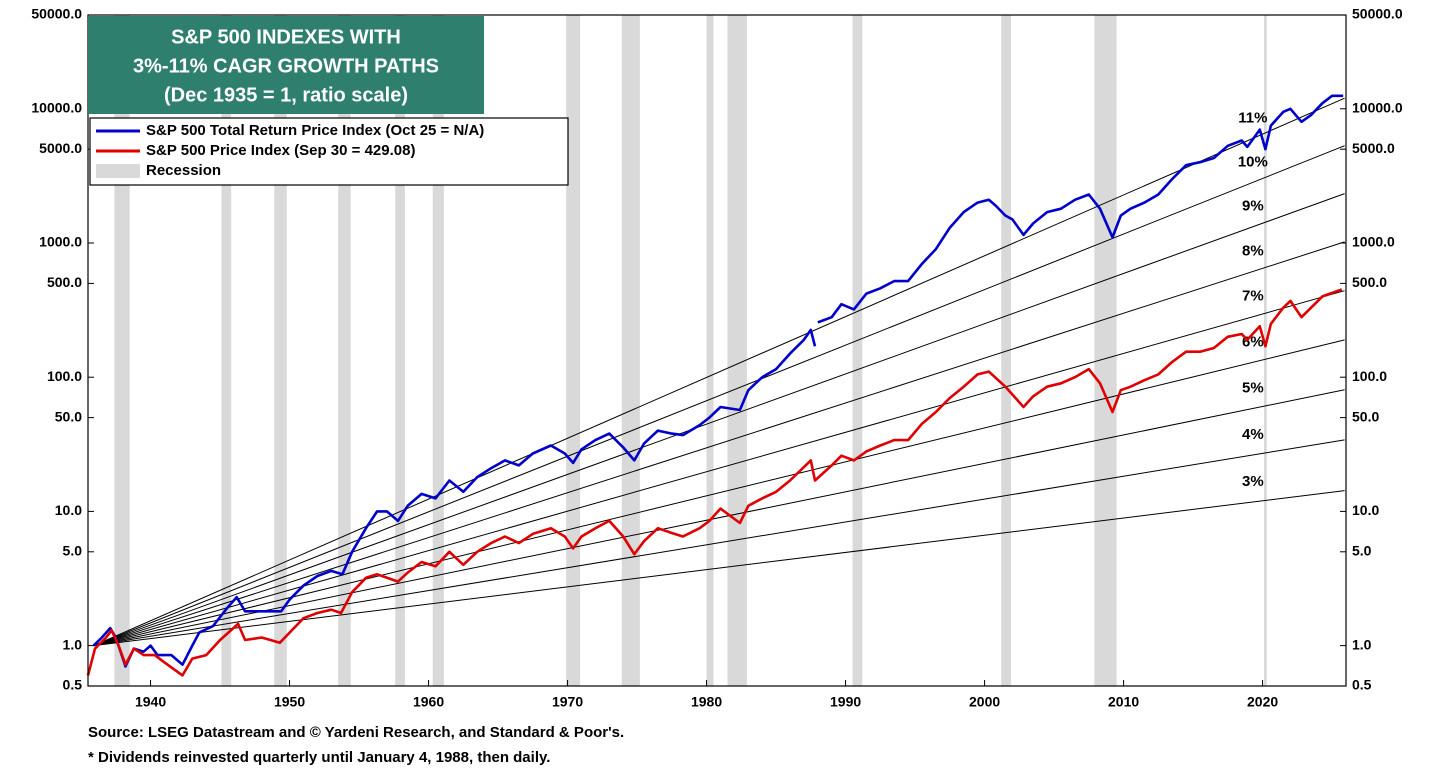 The image size is (1442, 772). What do you see at coordinates (60, 148) in the screenshot?
I see `y-tick-label: 5000.0` at bounding box center [60, 148].